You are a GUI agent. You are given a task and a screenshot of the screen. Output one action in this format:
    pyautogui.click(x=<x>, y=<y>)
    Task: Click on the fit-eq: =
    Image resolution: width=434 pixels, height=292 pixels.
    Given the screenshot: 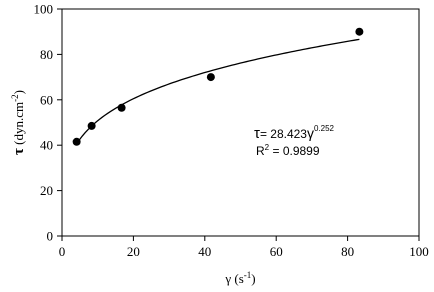 What is the action you would take?
    pyautogui.click(x=265, y=134)
    